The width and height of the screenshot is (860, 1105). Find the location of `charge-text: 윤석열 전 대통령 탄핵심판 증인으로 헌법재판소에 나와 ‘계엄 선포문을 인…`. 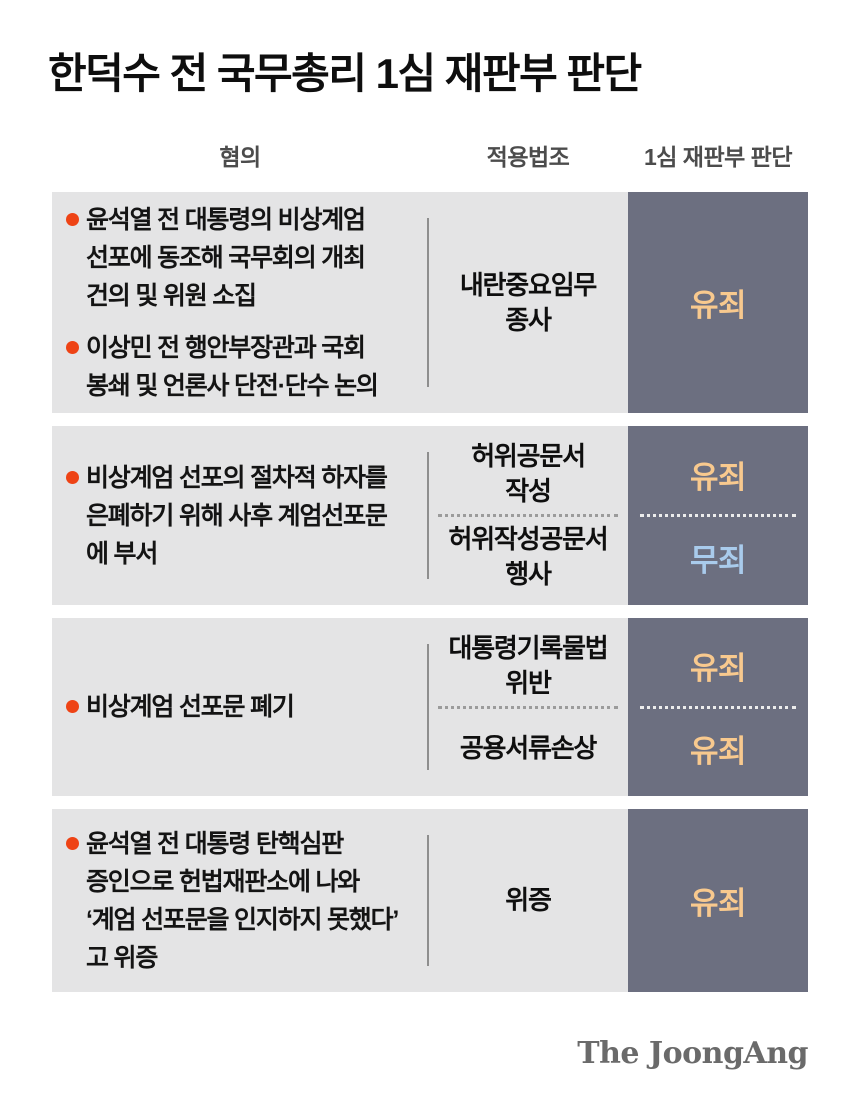

charge-text: 윤석열 전 대통령 탄핵심판 증인으로 헌법재판소에 나와 ‘계엄 선포문을 인… is located at coordinates (242, 900).